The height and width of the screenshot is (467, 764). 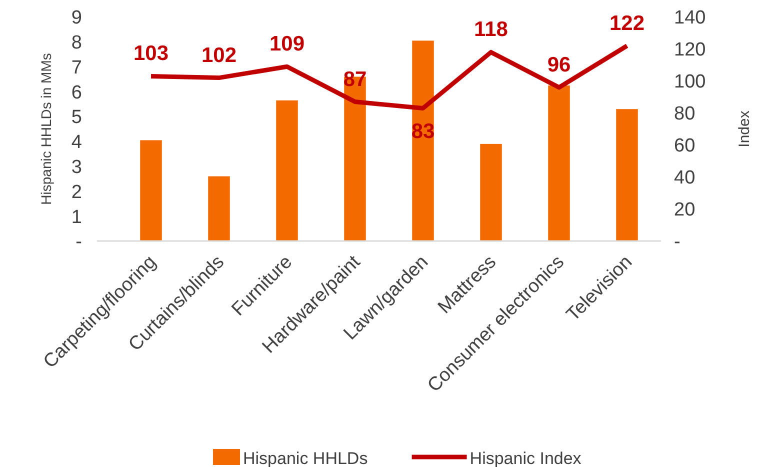 I want to click on y-tick-label: 5, so click(x=76, y=117).